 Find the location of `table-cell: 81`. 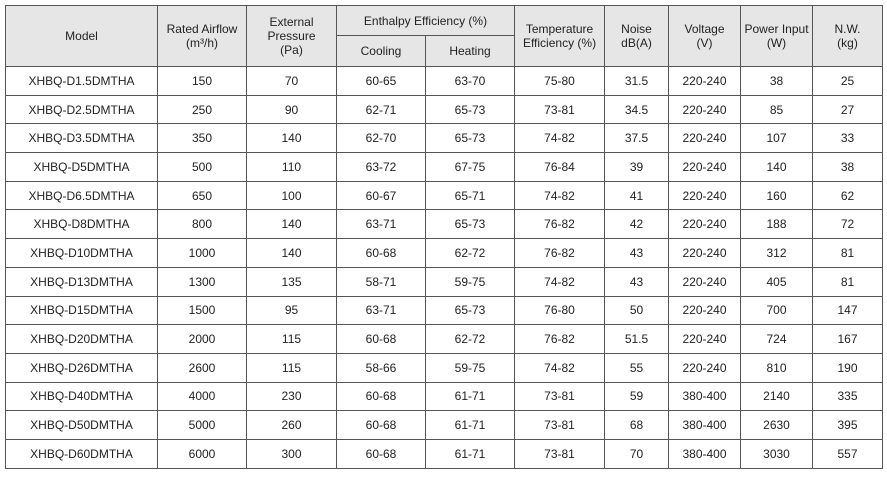

table-cell: 81 is located at coordinates (848, 281).